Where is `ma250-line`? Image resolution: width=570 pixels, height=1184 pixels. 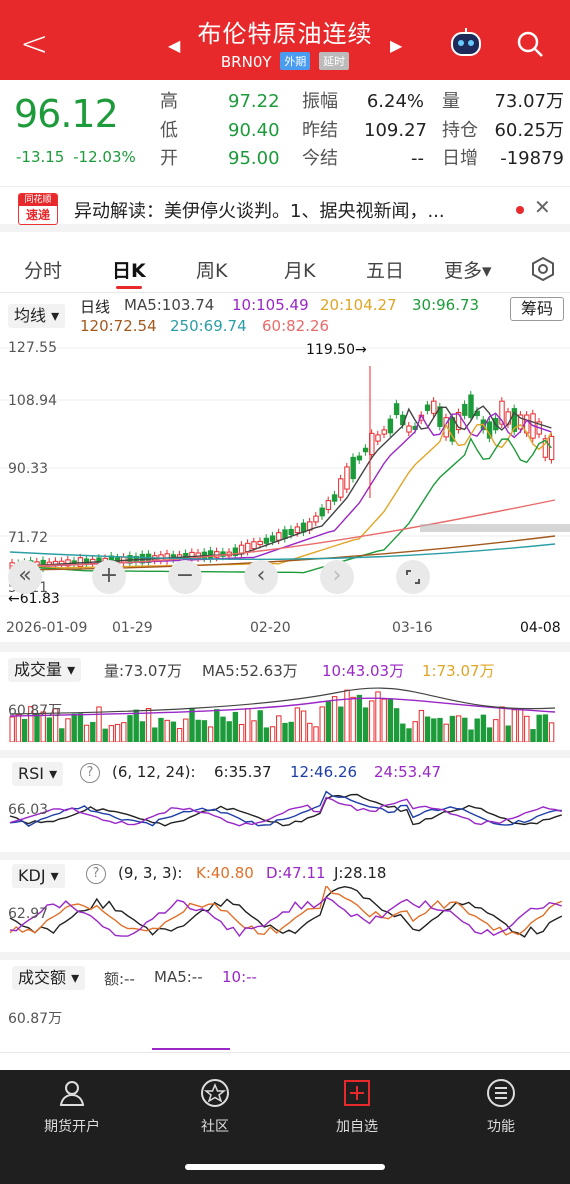 ma250-line is located at coordinates (282, 552).